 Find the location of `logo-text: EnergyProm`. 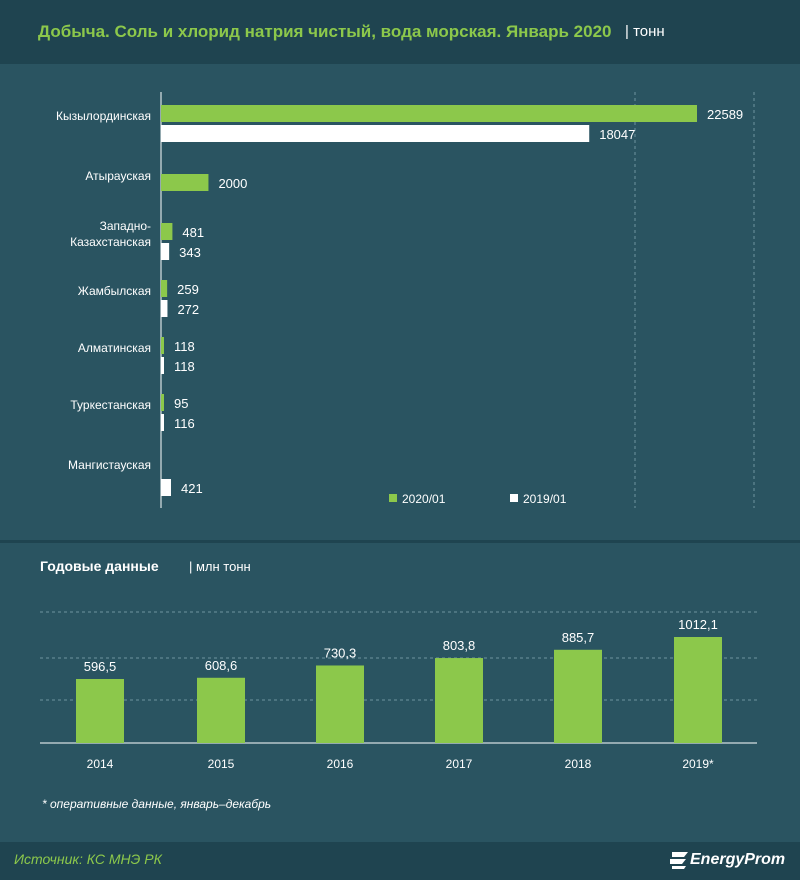

logo-text: EnergyProm is located at coordinates (738, 859).